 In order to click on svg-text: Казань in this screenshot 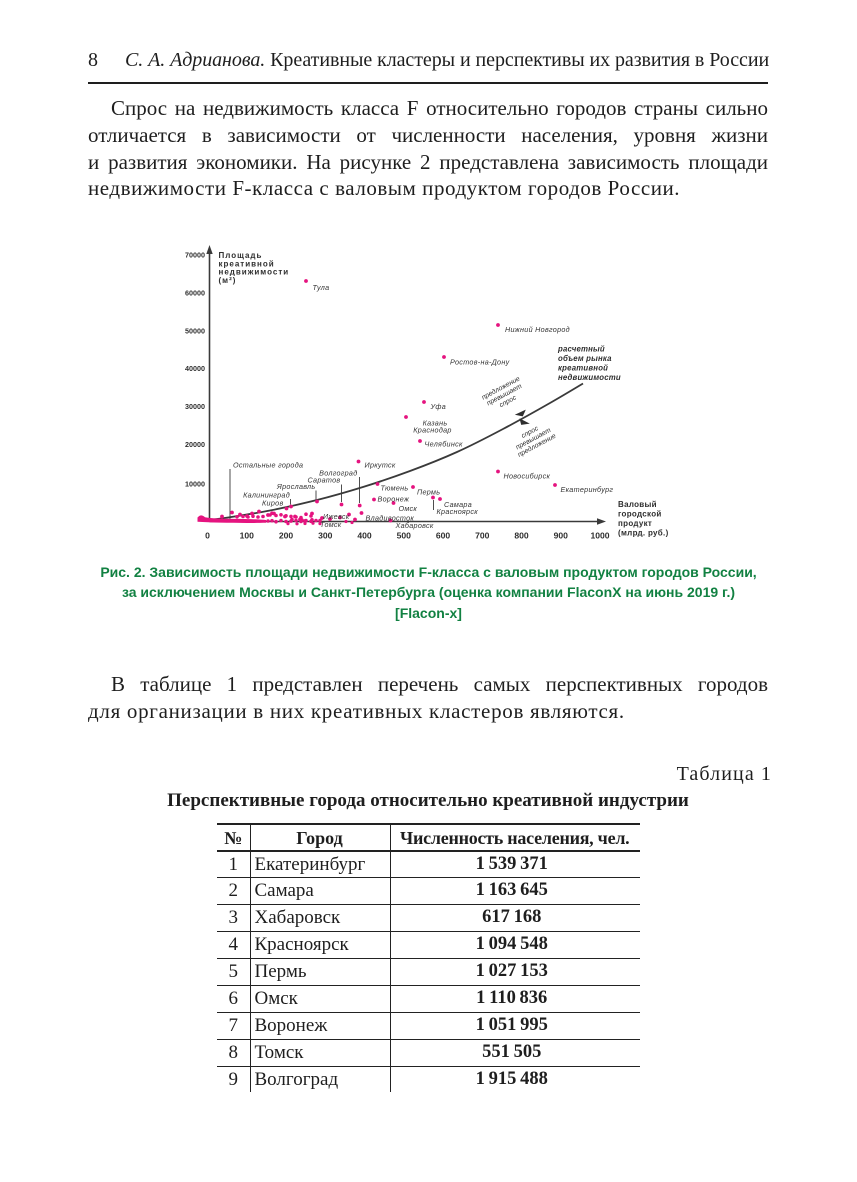, I will do `click(435, 423)`.